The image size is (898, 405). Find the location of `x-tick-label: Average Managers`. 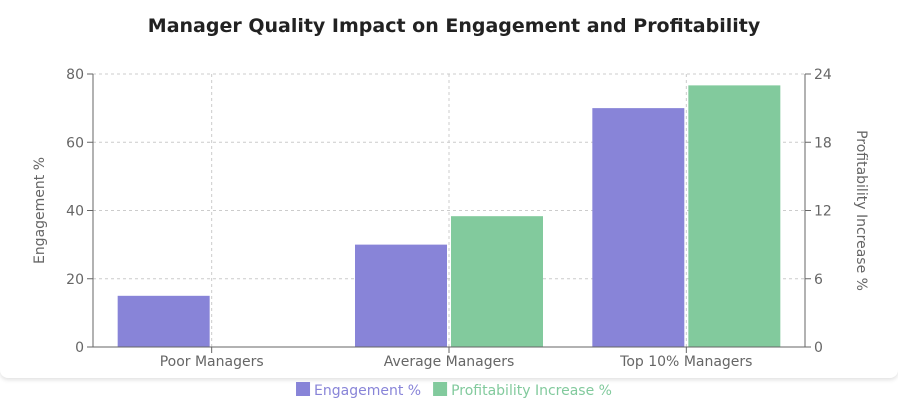

x-tick-label: Average Managers is located at coordinates (449, 362).